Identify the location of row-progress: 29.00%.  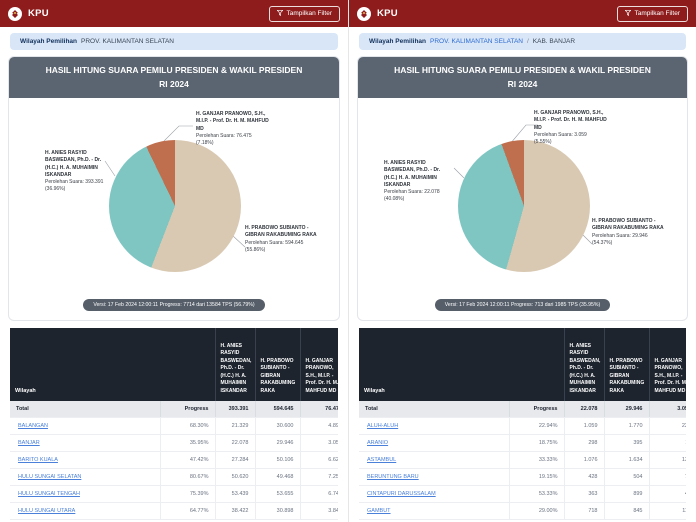
(536, 511).